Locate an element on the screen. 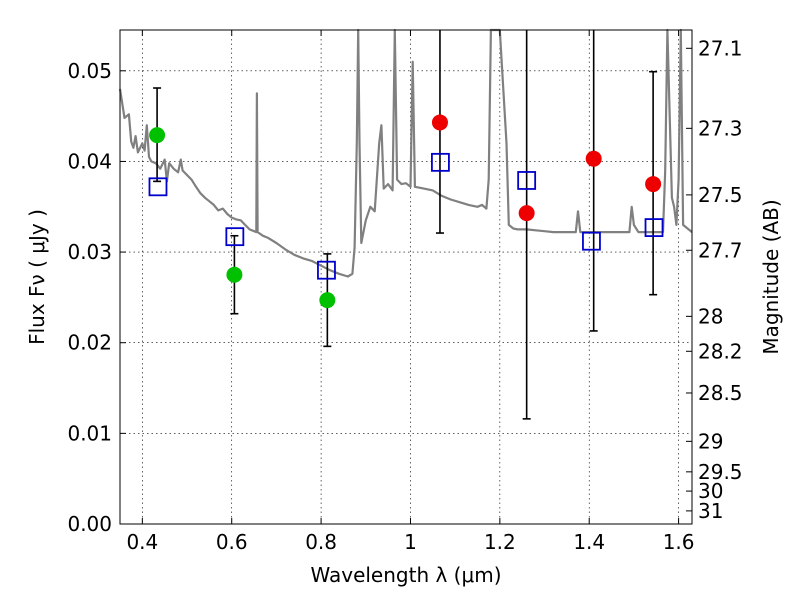 The width and height of the screenshot is (800, 600). y-tick-label: 0.04 is located at coordinates (89, 161).